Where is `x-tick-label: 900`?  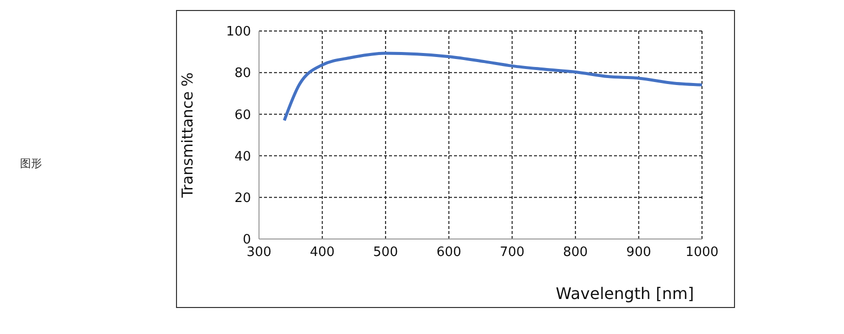
x-tick-label: 900 is located at coordinates (639, 252).